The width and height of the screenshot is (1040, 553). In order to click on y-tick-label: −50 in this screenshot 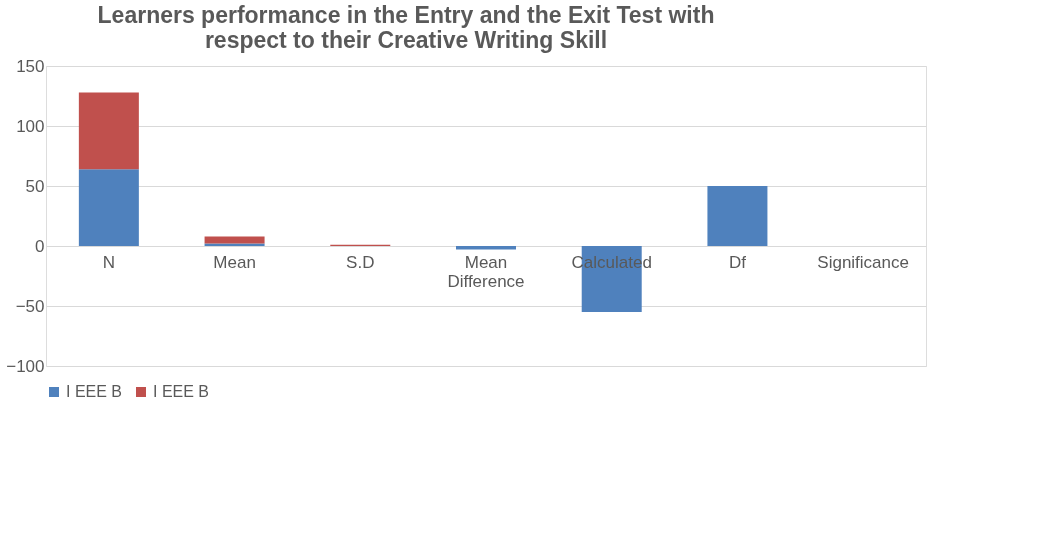, I will do `click(30, 306)`.